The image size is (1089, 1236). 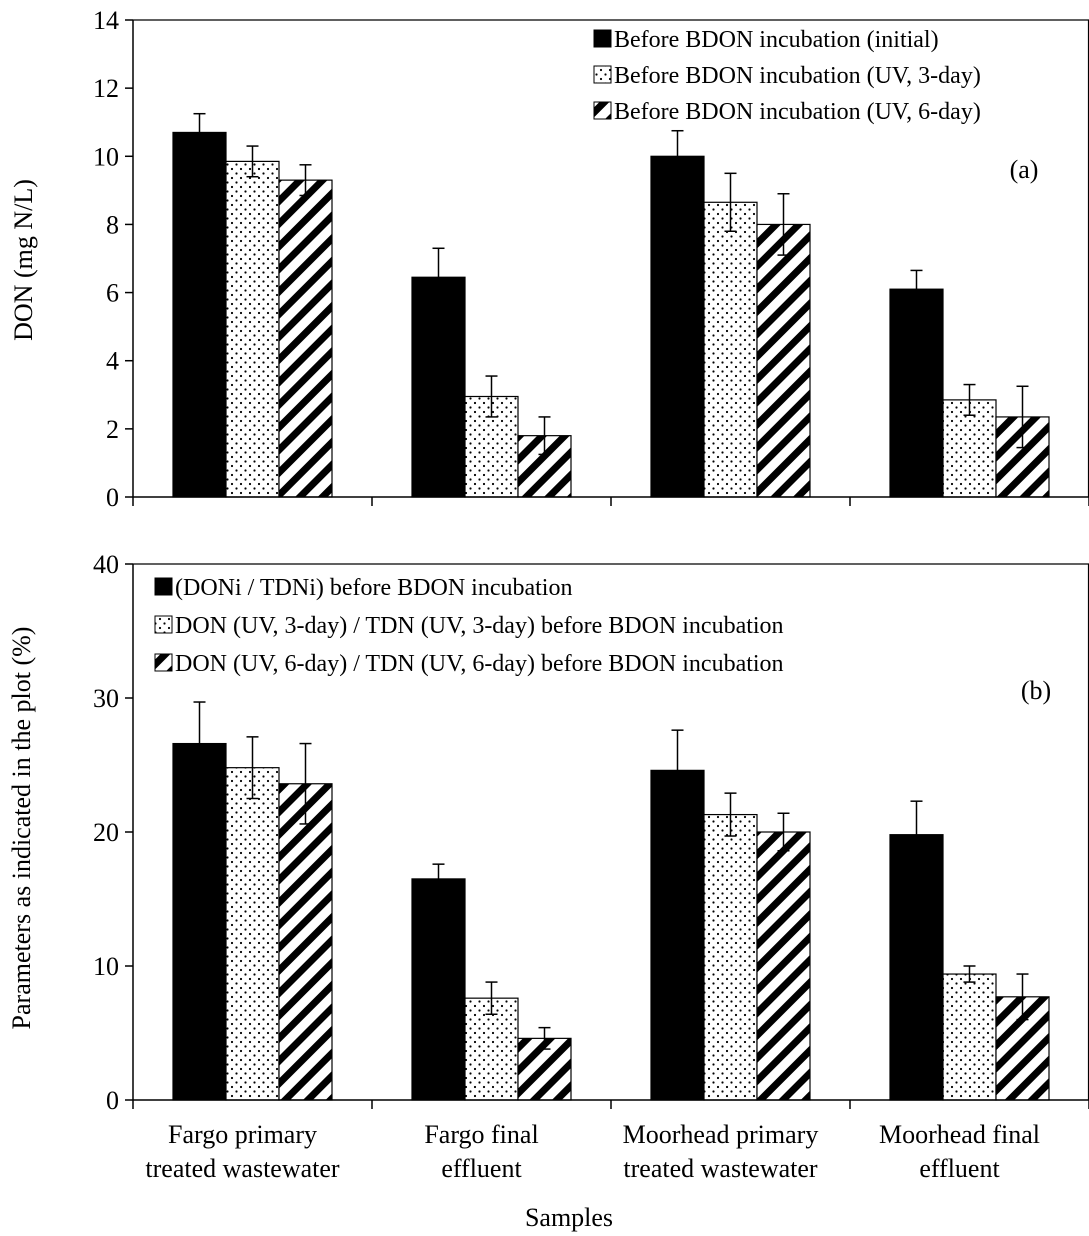 What do you see at coordinates (106, 88) in the screenshot?
I see `panel-a-ytick-label: 12` at bounding box center [106, 88].